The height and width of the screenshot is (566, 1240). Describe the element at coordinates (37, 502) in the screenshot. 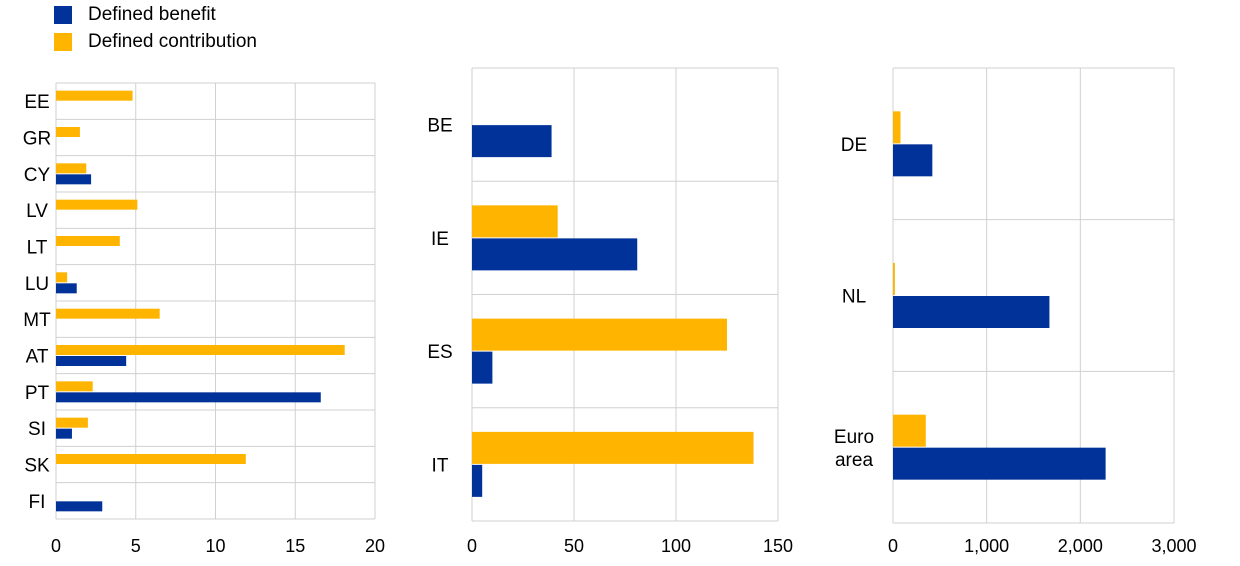

I see `category-label-fi: FI` at that location.